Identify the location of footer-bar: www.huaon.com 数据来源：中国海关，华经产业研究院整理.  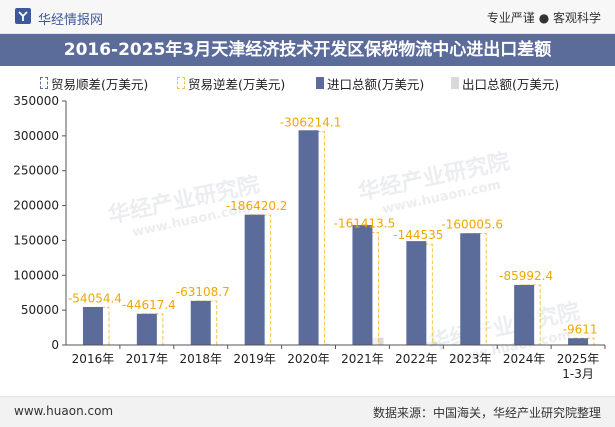
(307, 411).